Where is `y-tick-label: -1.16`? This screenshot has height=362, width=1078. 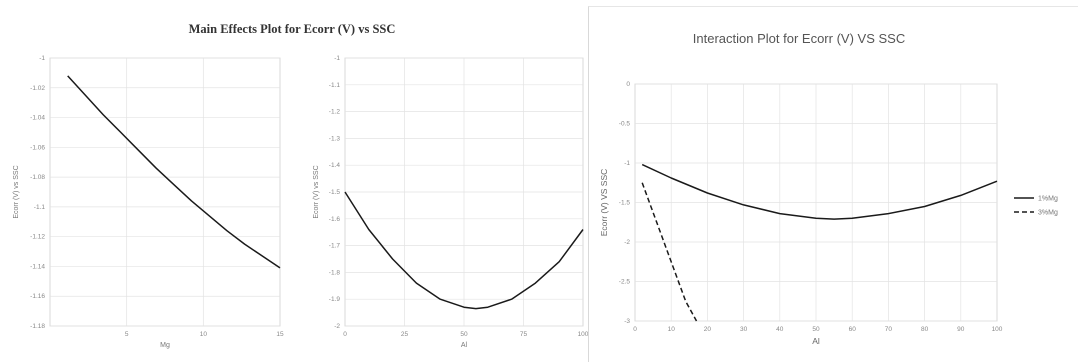
y-tick-label: -1.16 is located at coordinates (37, 296).